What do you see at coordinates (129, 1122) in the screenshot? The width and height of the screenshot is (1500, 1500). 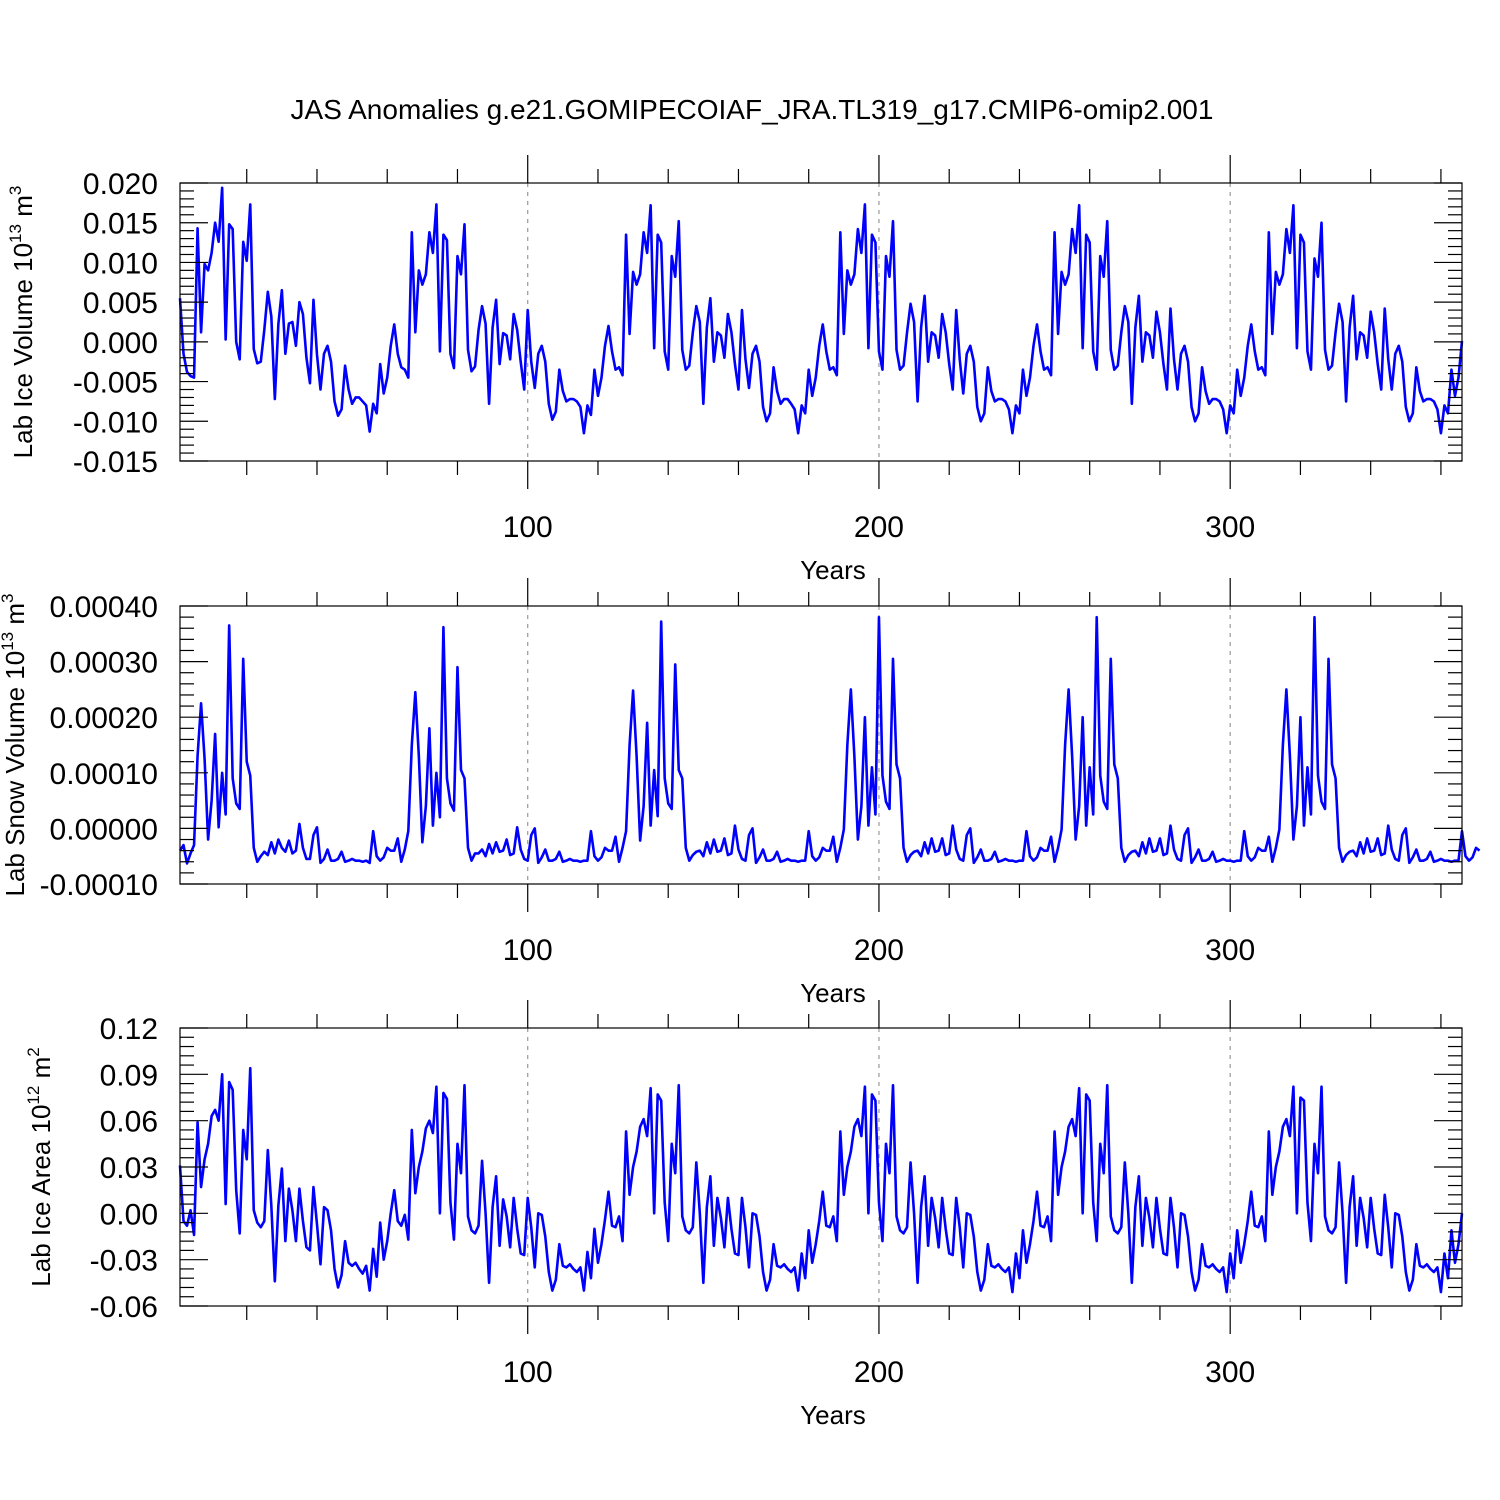 I see `y-tick-label: 0.06` at bounding box center [129, 1122].